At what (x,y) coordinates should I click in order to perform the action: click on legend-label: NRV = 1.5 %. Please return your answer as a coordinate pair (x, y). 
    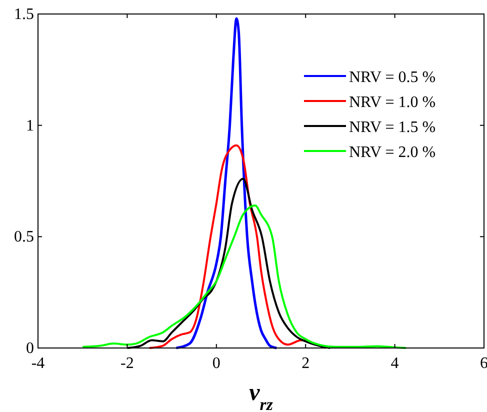
    Looking at the image, I should click on (392, 127).